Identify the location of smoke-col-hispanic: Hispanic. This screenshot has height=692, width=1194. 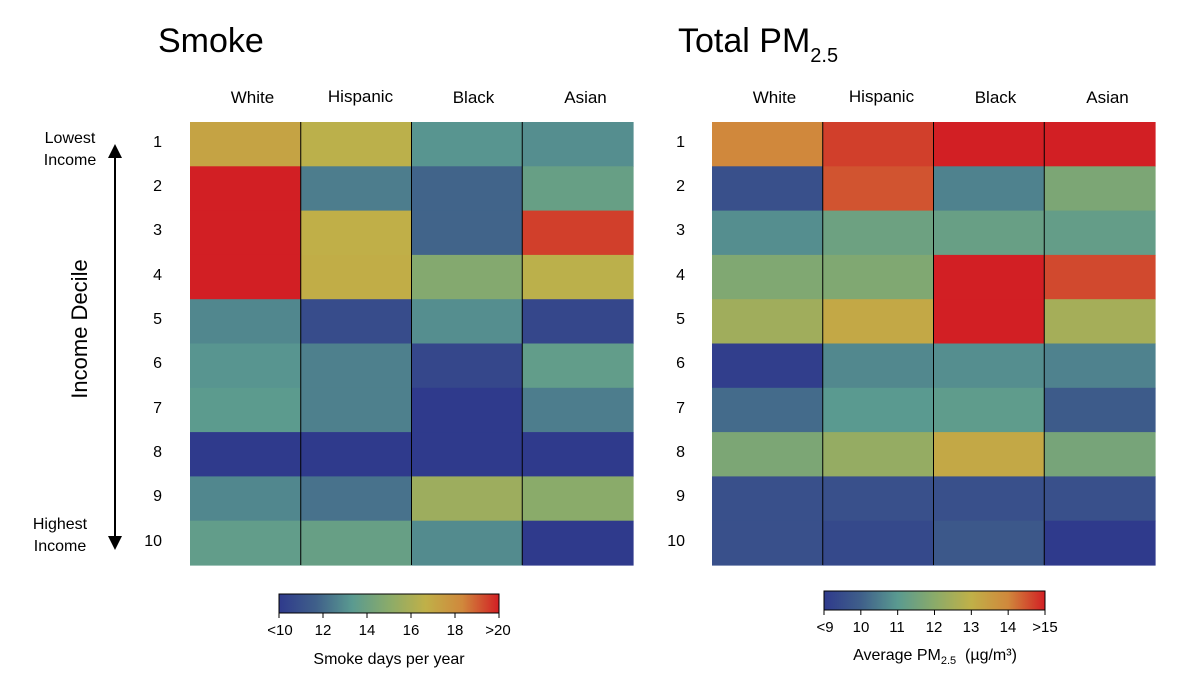
(360, 96).